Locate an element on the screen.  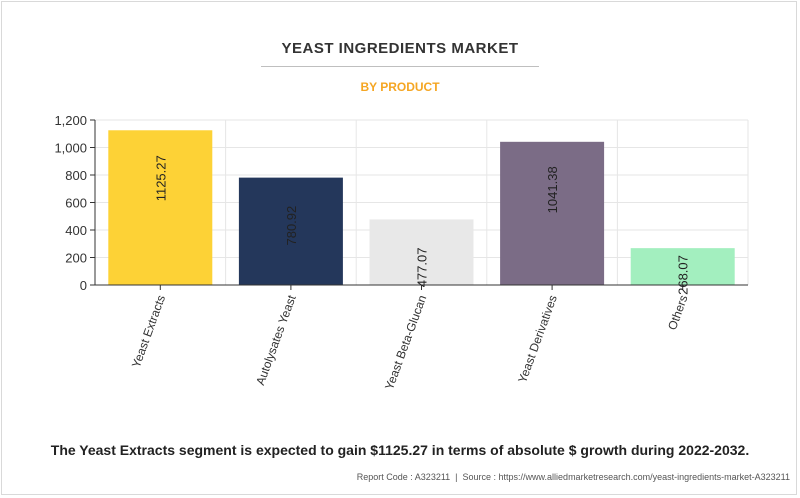
chart-title: YEAST INGREDIENTS MARKET is located at coordinates (400, 48).